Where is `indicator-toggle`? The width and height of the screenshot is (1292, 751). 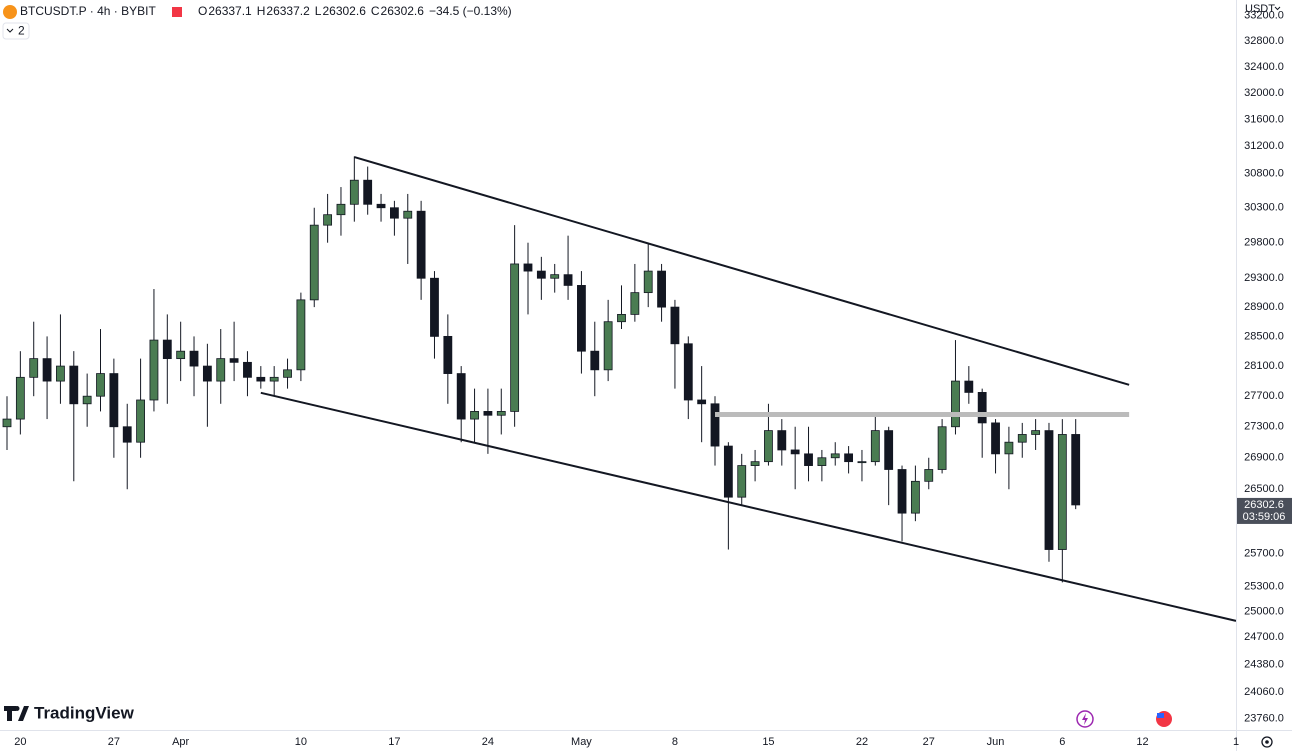 indicator-toggle is located at coordinates (16, 31).